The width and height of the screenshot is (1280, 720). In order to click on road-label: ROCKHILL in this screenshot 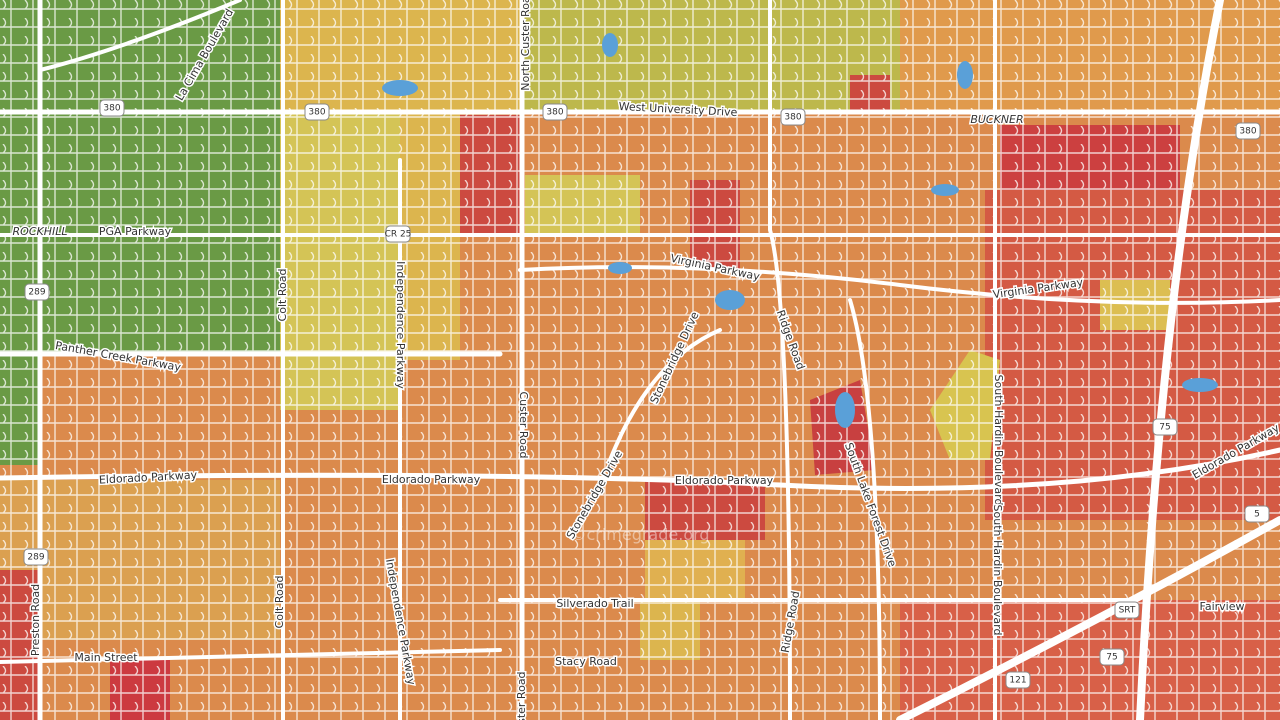, I will do `click(40, 231)`.